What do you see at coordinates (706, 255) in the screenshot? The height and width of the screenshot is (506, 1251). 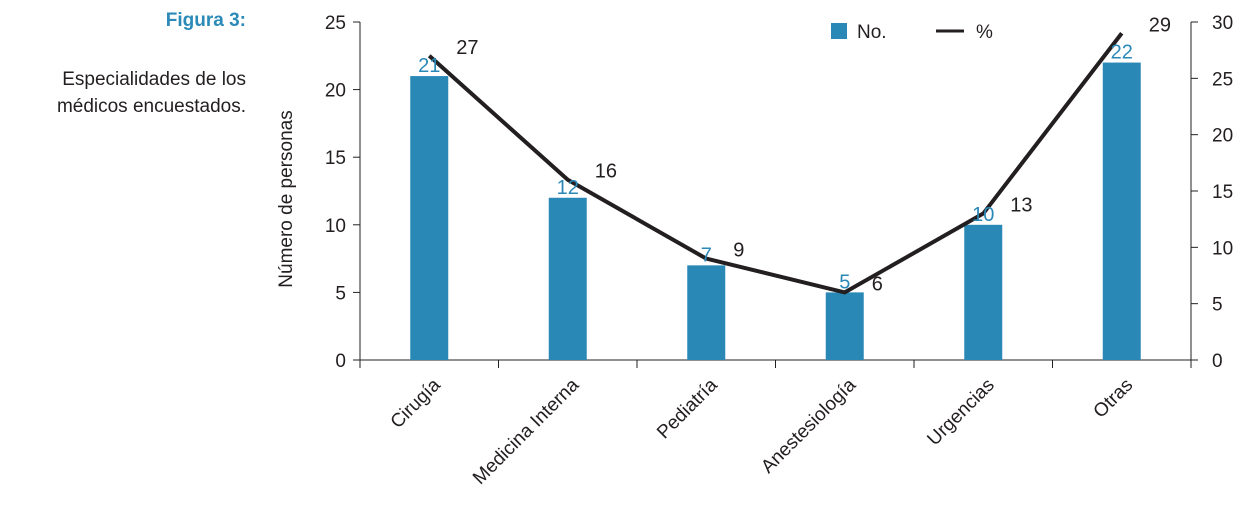 I see `bar-value-label: 7` at bounding box center [706, 255].